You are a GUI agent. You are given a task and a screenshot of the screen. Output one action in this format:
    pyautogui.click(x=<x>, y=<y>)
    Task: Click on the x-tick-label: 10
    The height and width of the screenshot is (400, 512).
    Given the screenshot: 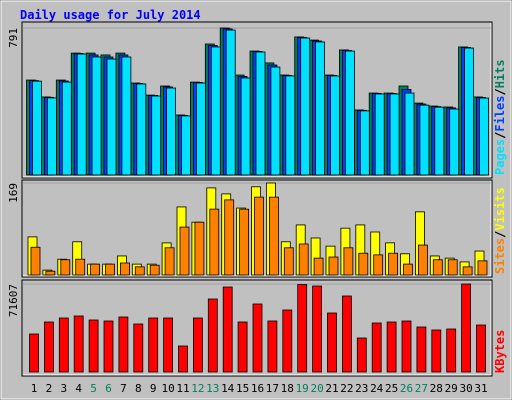 What is the action you would take?
    pyautogui.click(x=167, y=388)
    